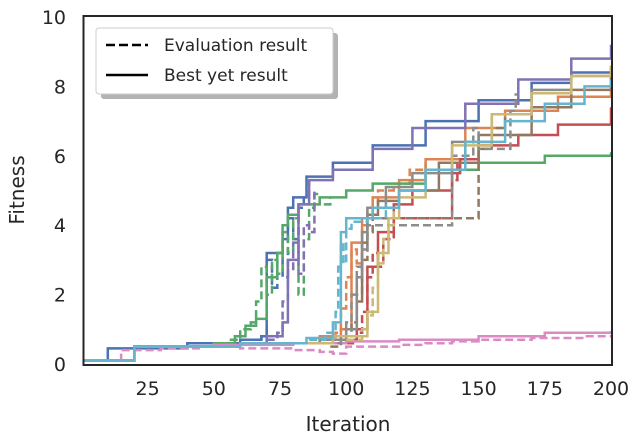  Describe the element at coordinates (478, 389) in the screenshot. I see `x-tick-label: 150` at that location.